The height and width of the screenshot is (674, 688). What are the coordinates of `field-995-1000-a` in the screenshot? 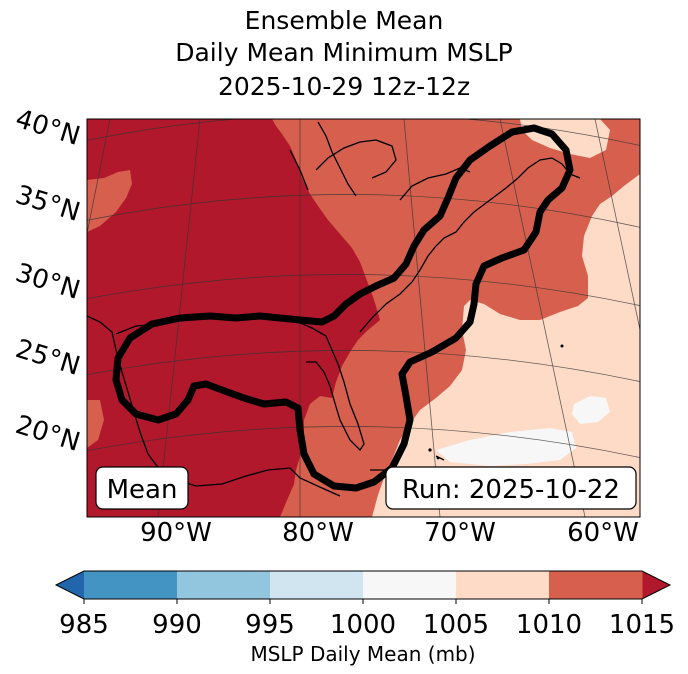 It's located at (591, 410).